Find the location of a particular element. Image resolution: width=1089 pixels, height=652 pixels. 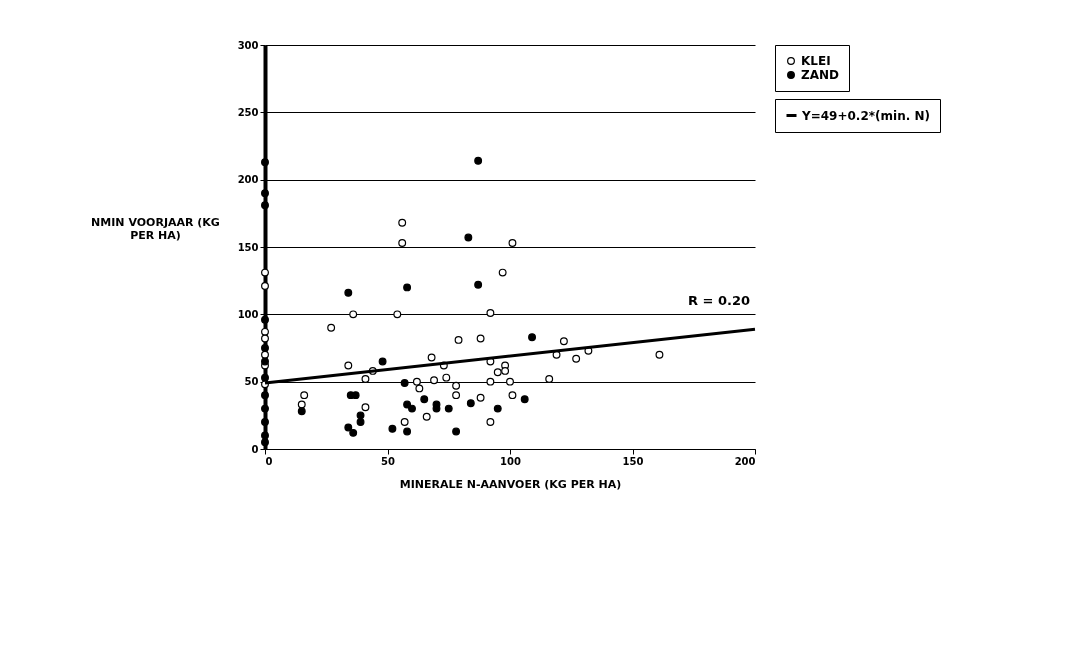

annotation: R = 0.20 is located at coordinates (718, 300).